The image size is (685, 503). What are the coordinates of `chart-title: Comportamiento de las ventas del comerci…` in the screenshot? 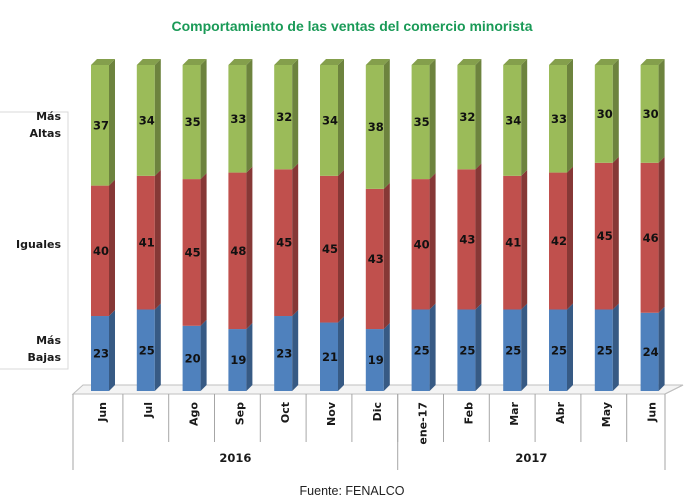 It's located at (352, 26).